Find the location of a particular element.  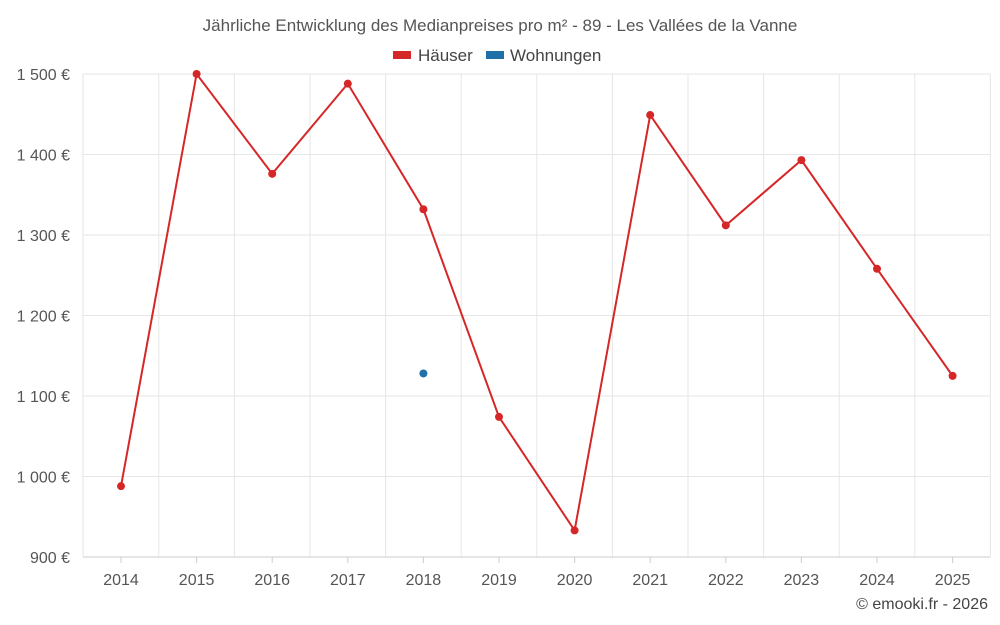

credit-text: © emooki.fr - 2026 is located at coordinates (922, 604).